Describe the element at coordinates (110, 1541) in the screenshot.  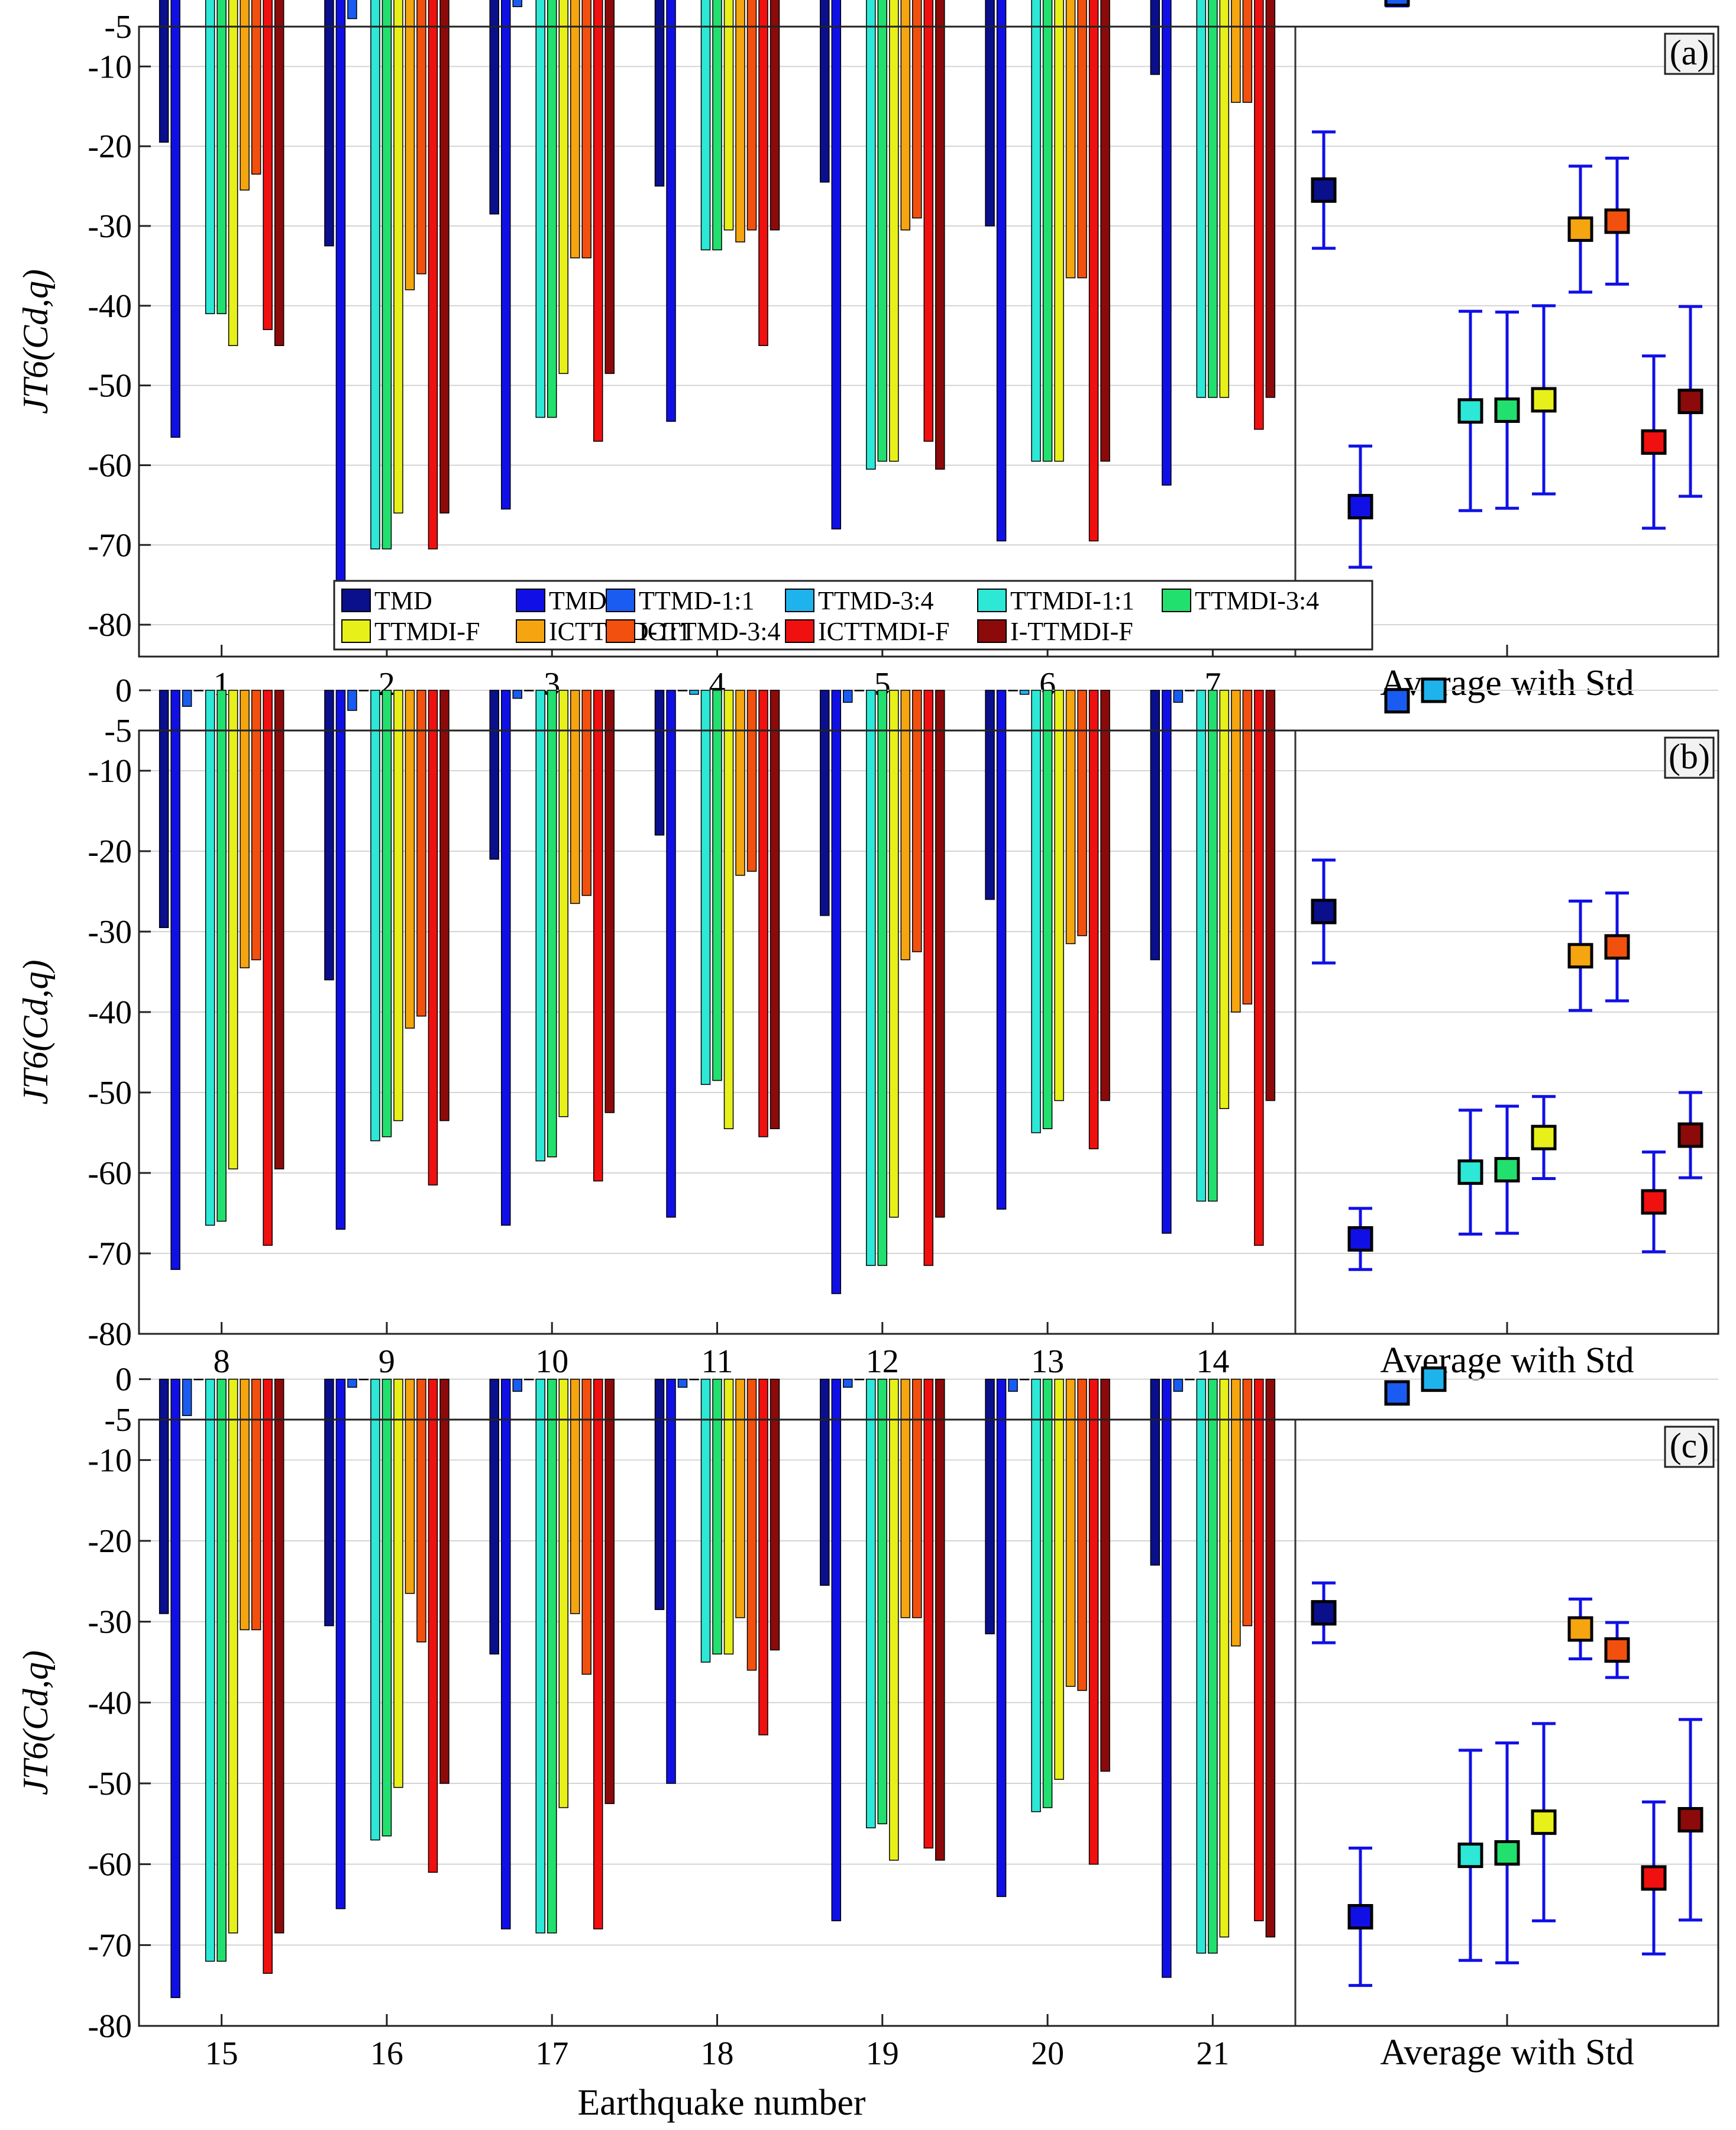
I see `y-tick-label: -20` at that location.